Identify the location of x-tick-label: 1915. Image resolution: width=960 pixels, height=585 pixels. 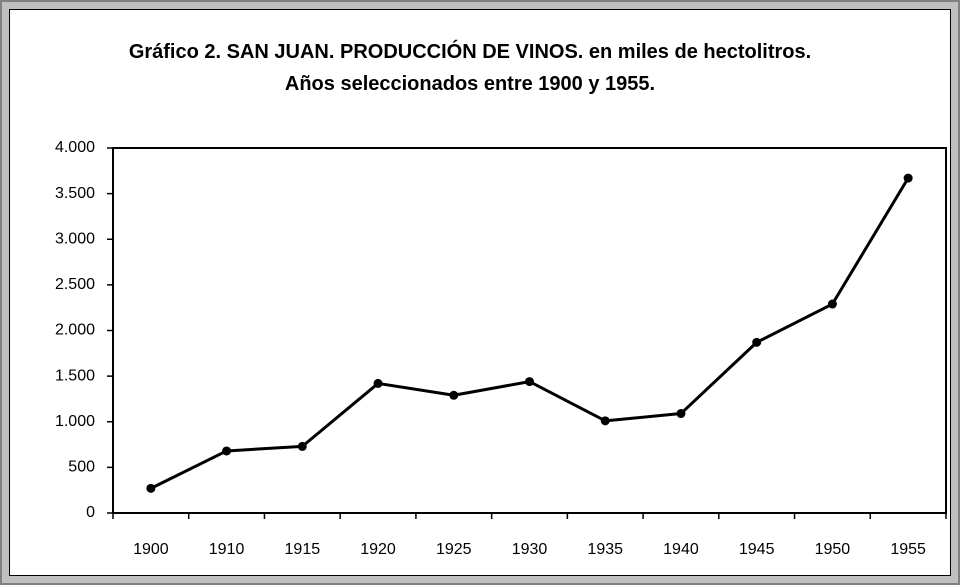
(303, 549).